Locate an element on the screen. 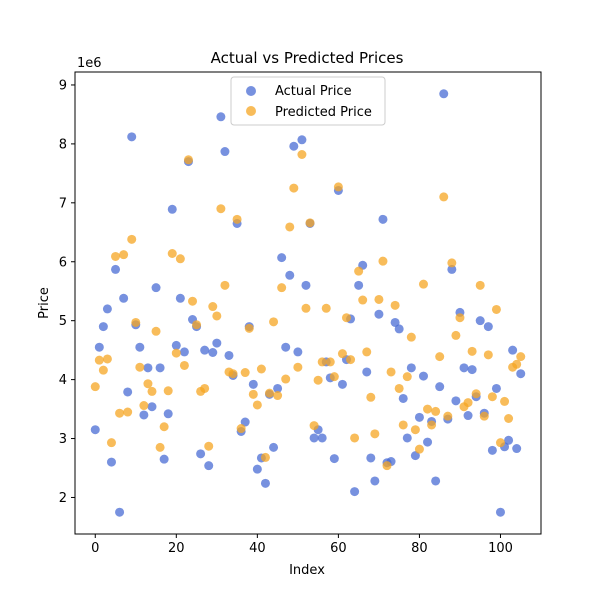 The image size is (600, 600). x-tick-label: 80 is located at coordinates (419, 548).